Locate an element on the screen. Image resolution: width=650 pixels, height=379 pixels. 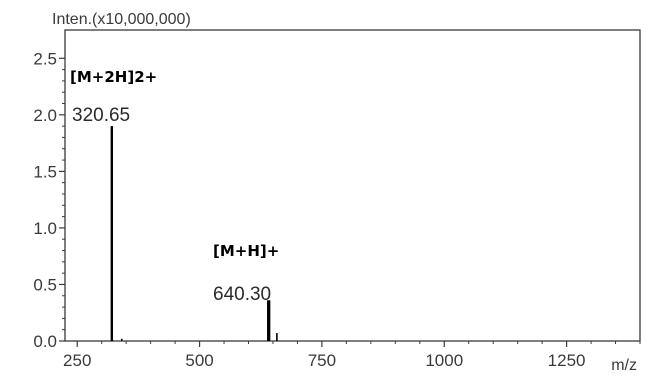
y-tick-label: 1.0 is located at coordinates (45, 228).